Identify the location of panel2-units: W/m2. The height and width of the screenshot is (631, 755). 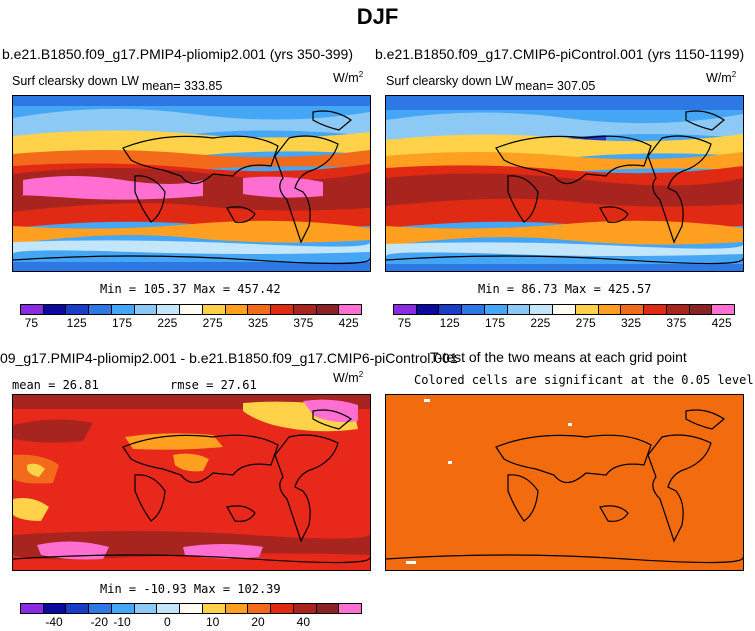
(721, 78).